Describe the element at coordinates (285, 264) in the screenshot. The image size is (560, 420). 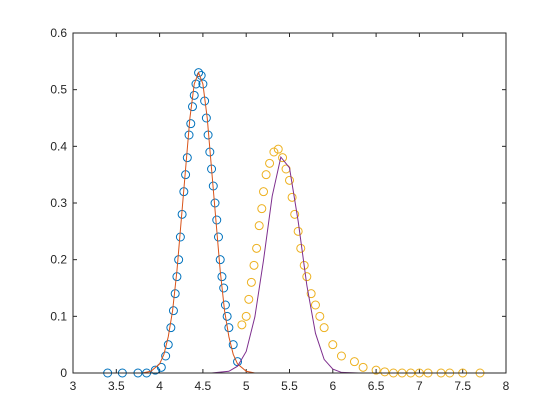
I see `fit-line` at that location.